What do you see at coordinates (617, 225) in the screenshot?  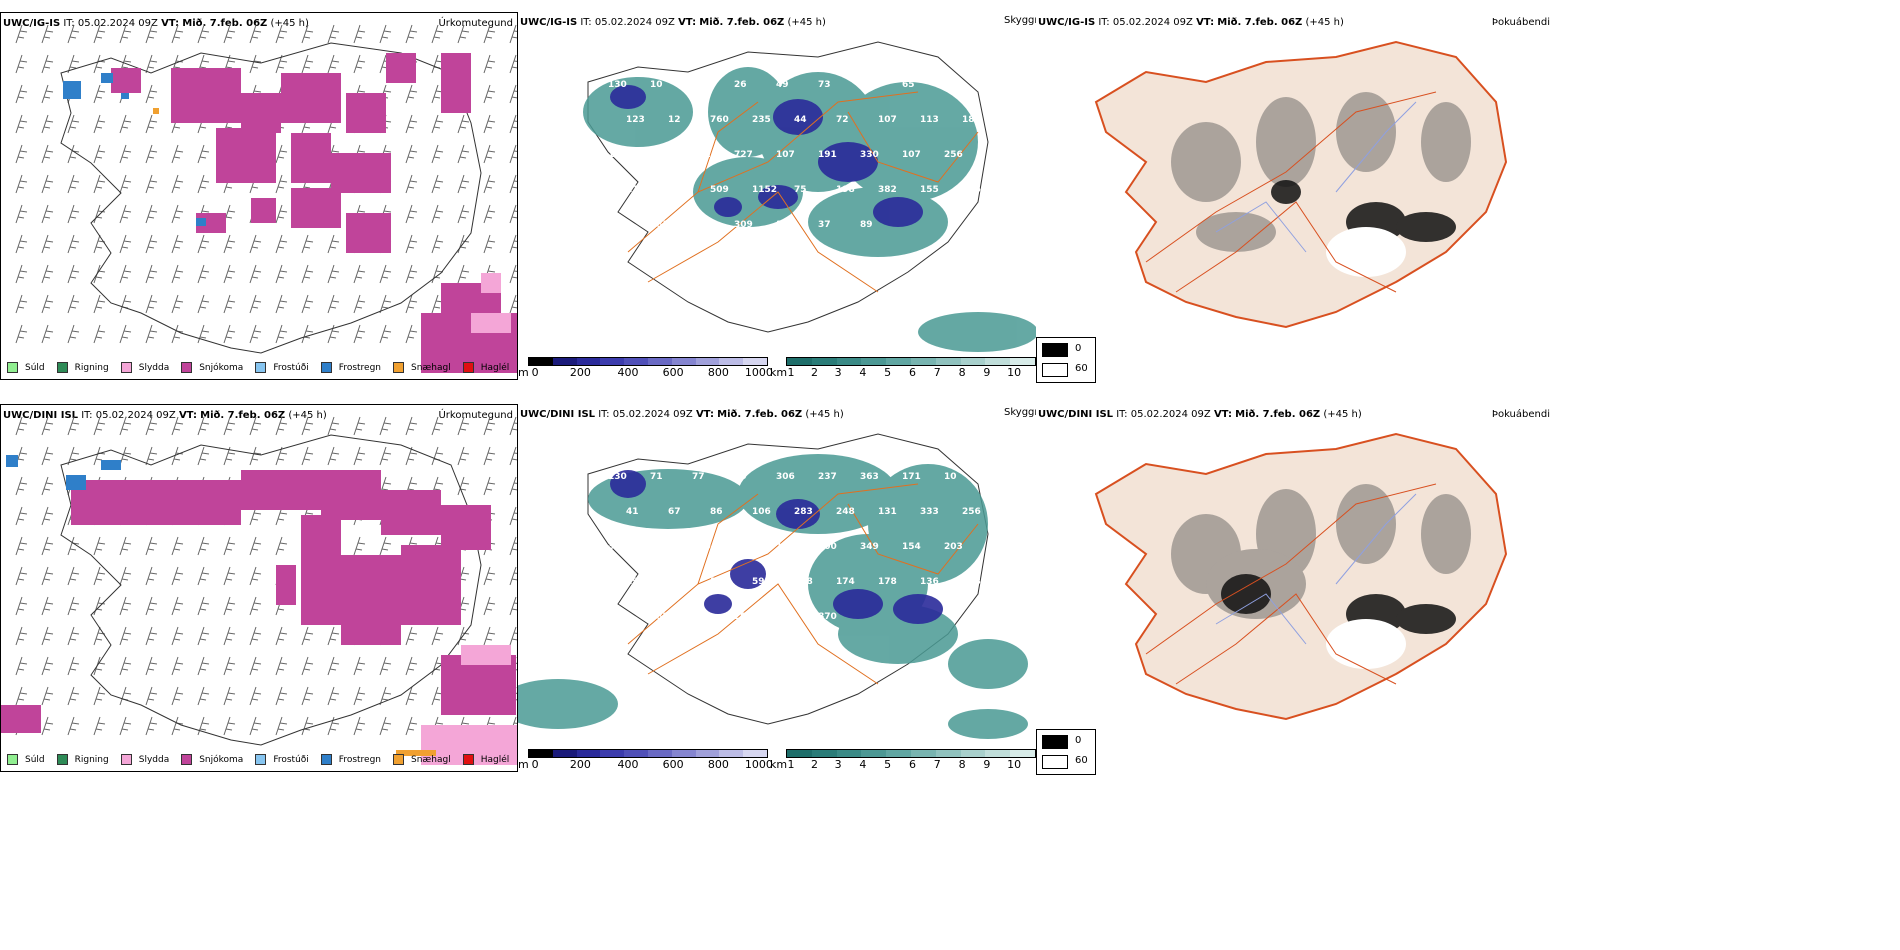 I see `cloud-base-value: 148` at bounding box center [617, 225].